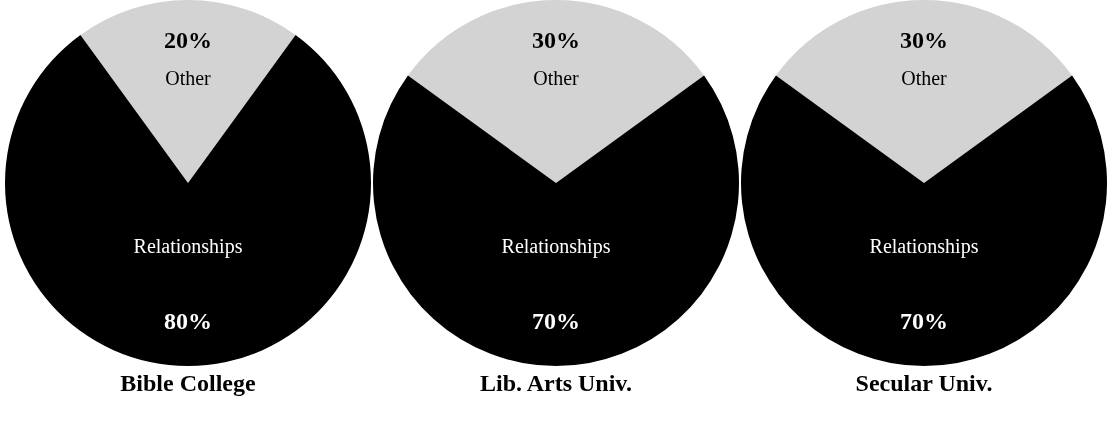 The height and width of the screenshot is (432, 1109). Describe the element at coordinates (556, 383) in the screenshot. I see `text: Lib. Arts Univ.` at that location.